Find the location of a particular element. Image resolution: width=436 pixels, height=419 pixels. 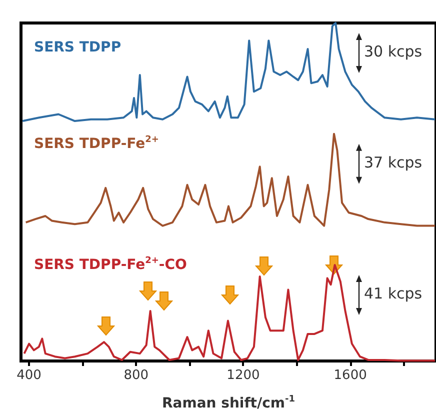

annotation: 41 kcps is located at coordinates (393, 293).